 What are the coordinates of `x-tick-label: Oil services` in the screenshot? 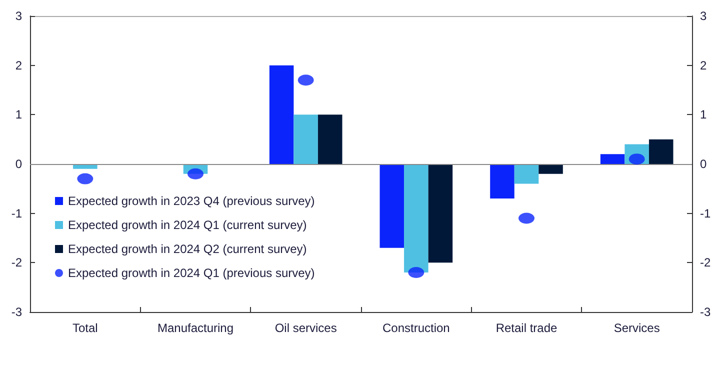 It's located at (305, 328).